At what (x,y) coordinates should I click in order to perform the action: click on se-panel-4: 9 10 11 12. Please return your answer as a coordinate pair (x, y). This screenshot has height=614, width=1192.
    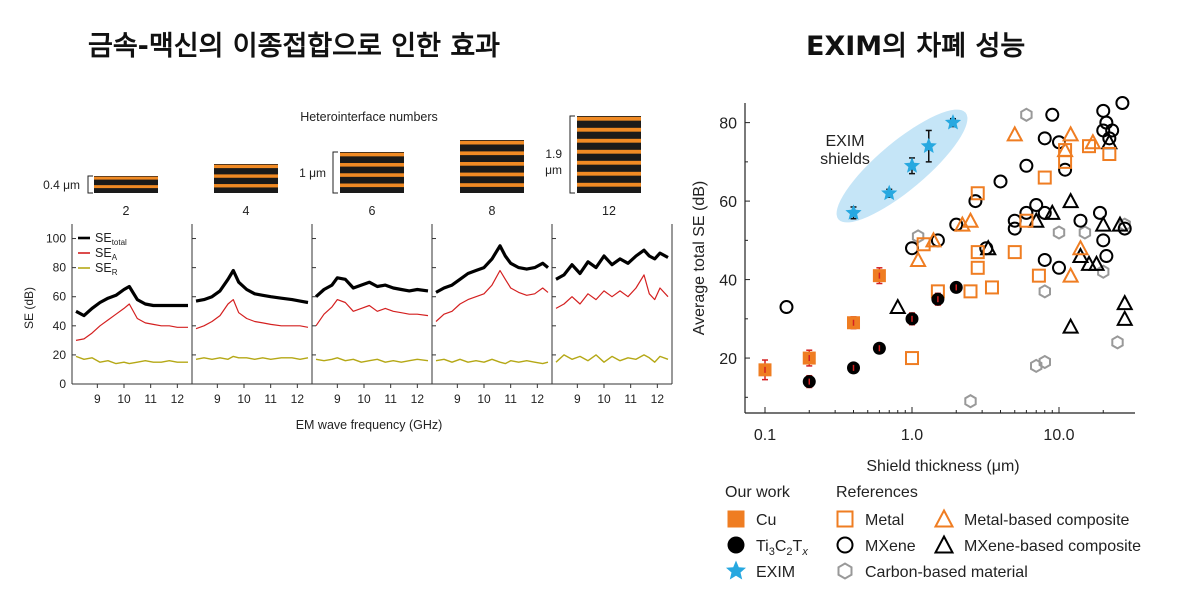
    Looking at the image, I should click on (251, 315).